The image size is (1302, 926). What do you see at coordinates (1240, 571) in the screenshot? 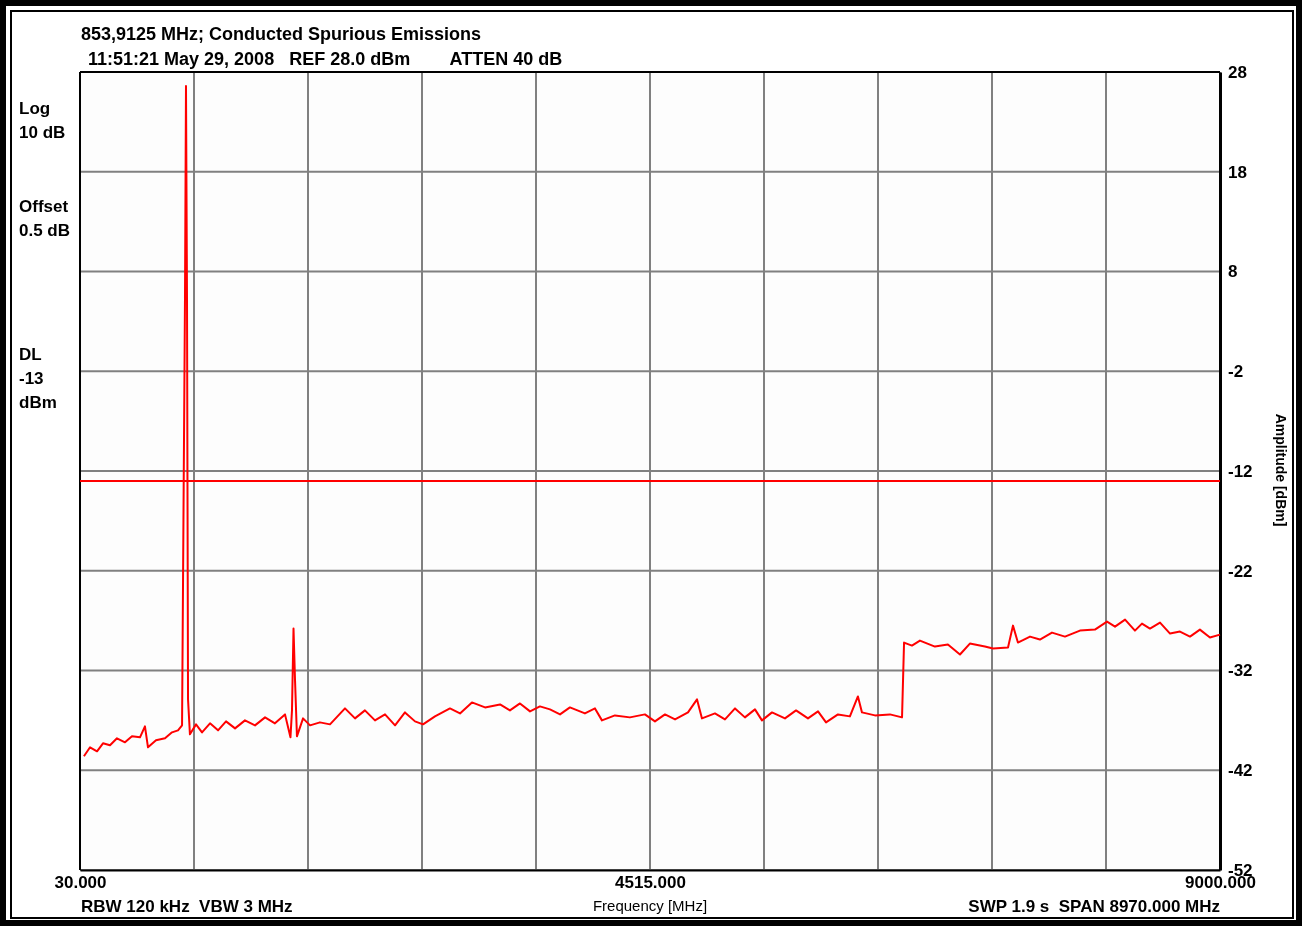
I see `y-tick-label: -22` at bounding box center [1240, 571].